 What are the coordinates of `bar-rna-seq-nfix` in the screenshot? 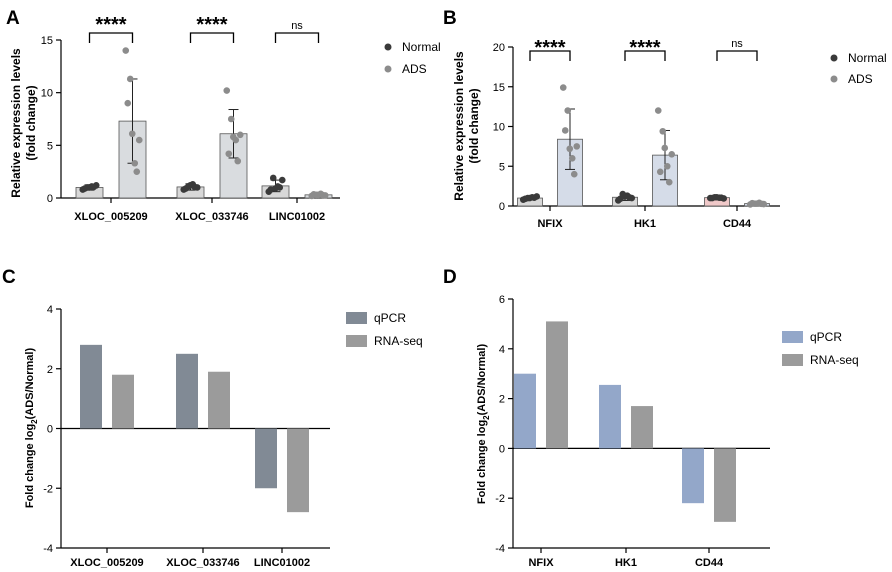 It's located at (557, 385).